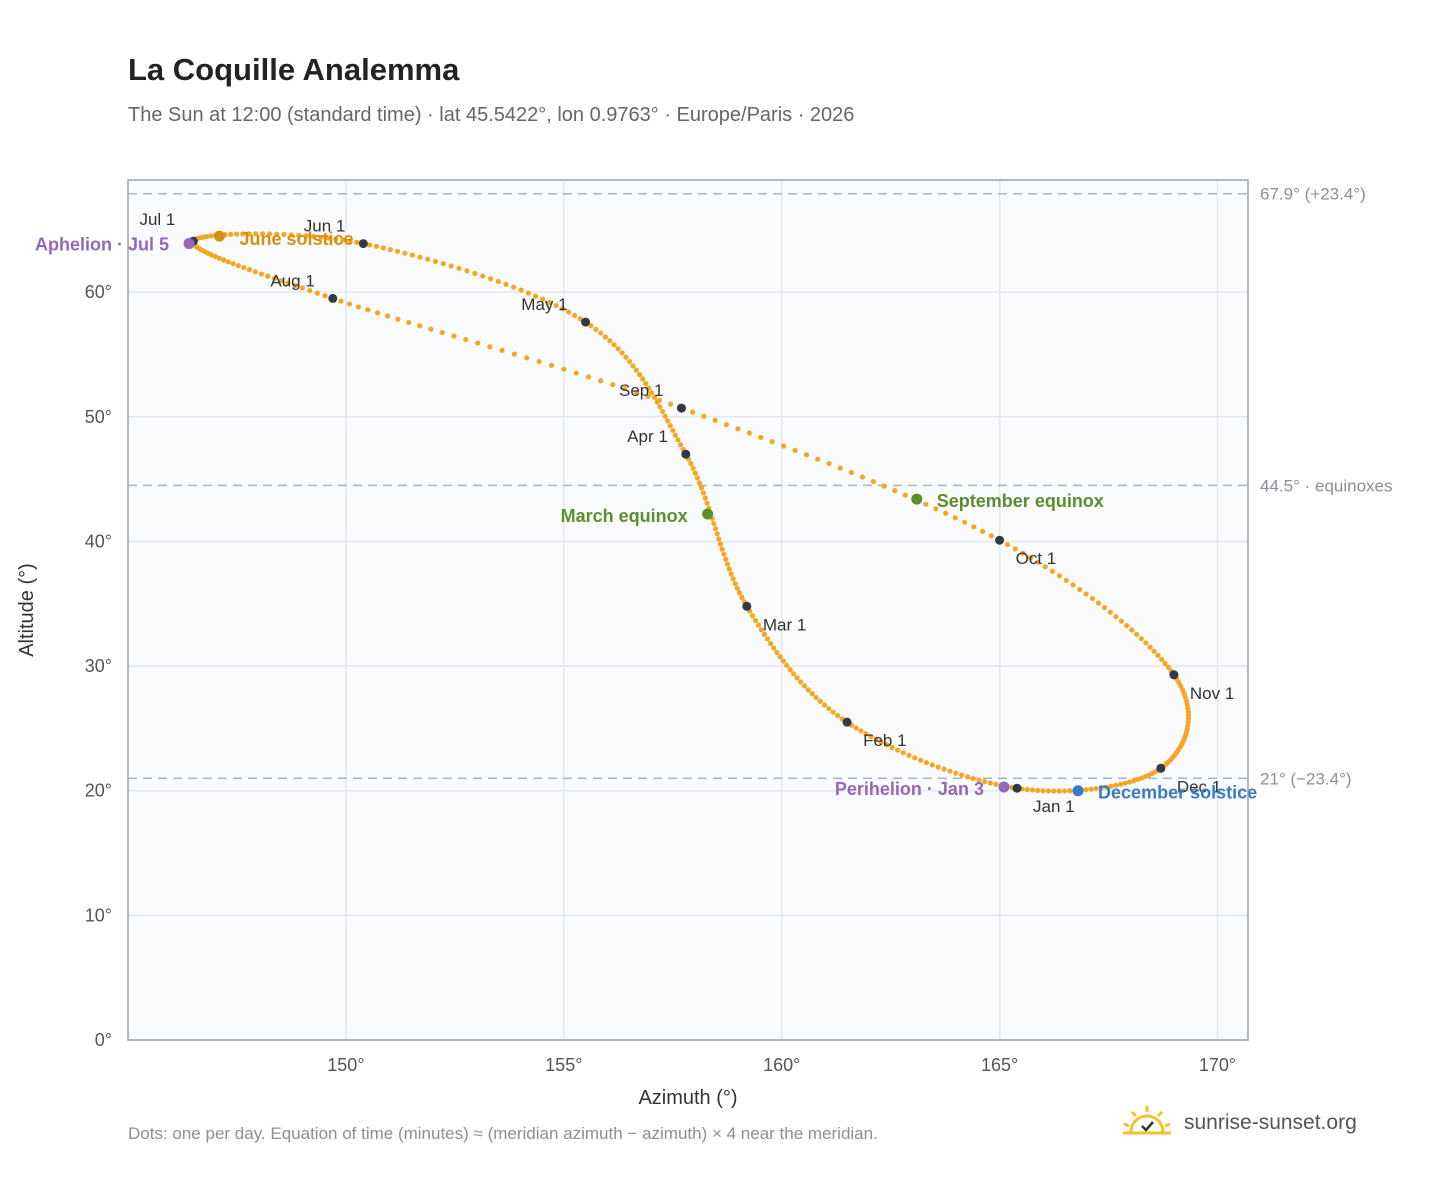  Describe the element at coordinates (292, 280) in the screenshot. I see `month-label: Aug 1` at that location.